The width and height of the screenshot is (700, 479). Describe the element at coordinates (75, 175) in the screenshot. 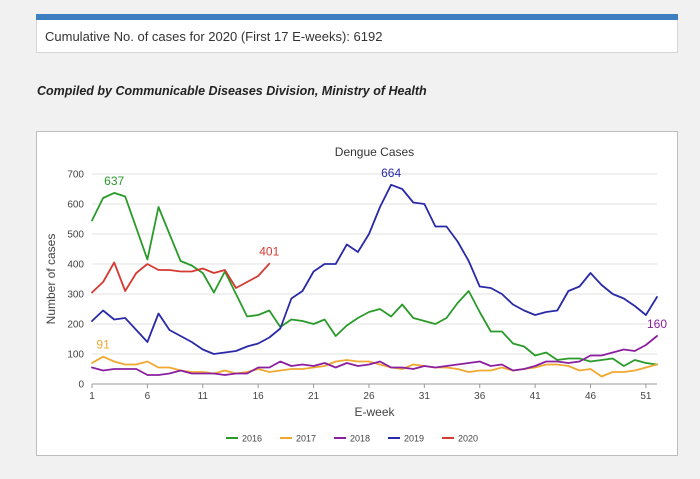

I see `y-tick-label-700: 700` at that location.